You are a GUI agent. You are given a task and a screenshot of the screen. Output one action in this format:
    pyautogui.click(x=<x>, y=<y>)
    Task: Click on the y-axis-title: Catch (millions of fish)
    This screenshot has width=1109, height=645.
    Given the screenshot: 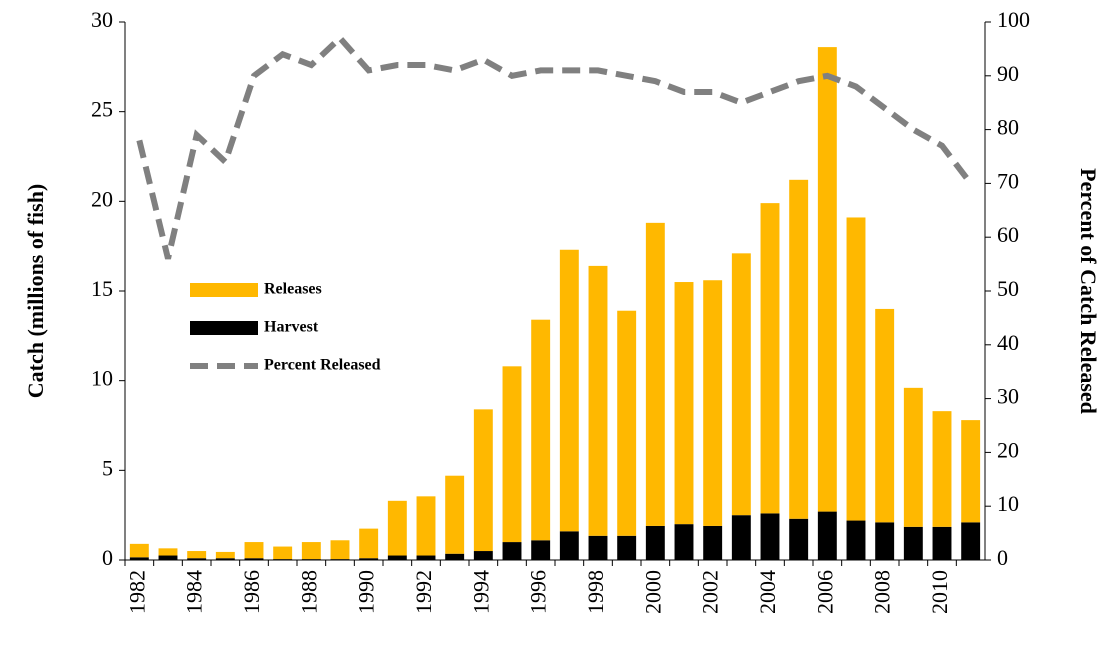 What is the action you would take?
    pyautogui.click(x=35, y=291)
    